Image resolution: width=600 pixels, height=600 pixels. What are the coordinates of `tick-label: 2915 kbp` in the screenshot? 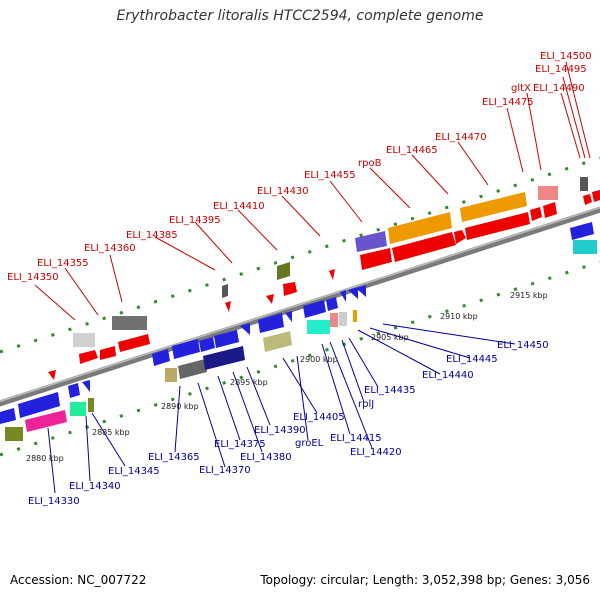 It's located at (529, 295).